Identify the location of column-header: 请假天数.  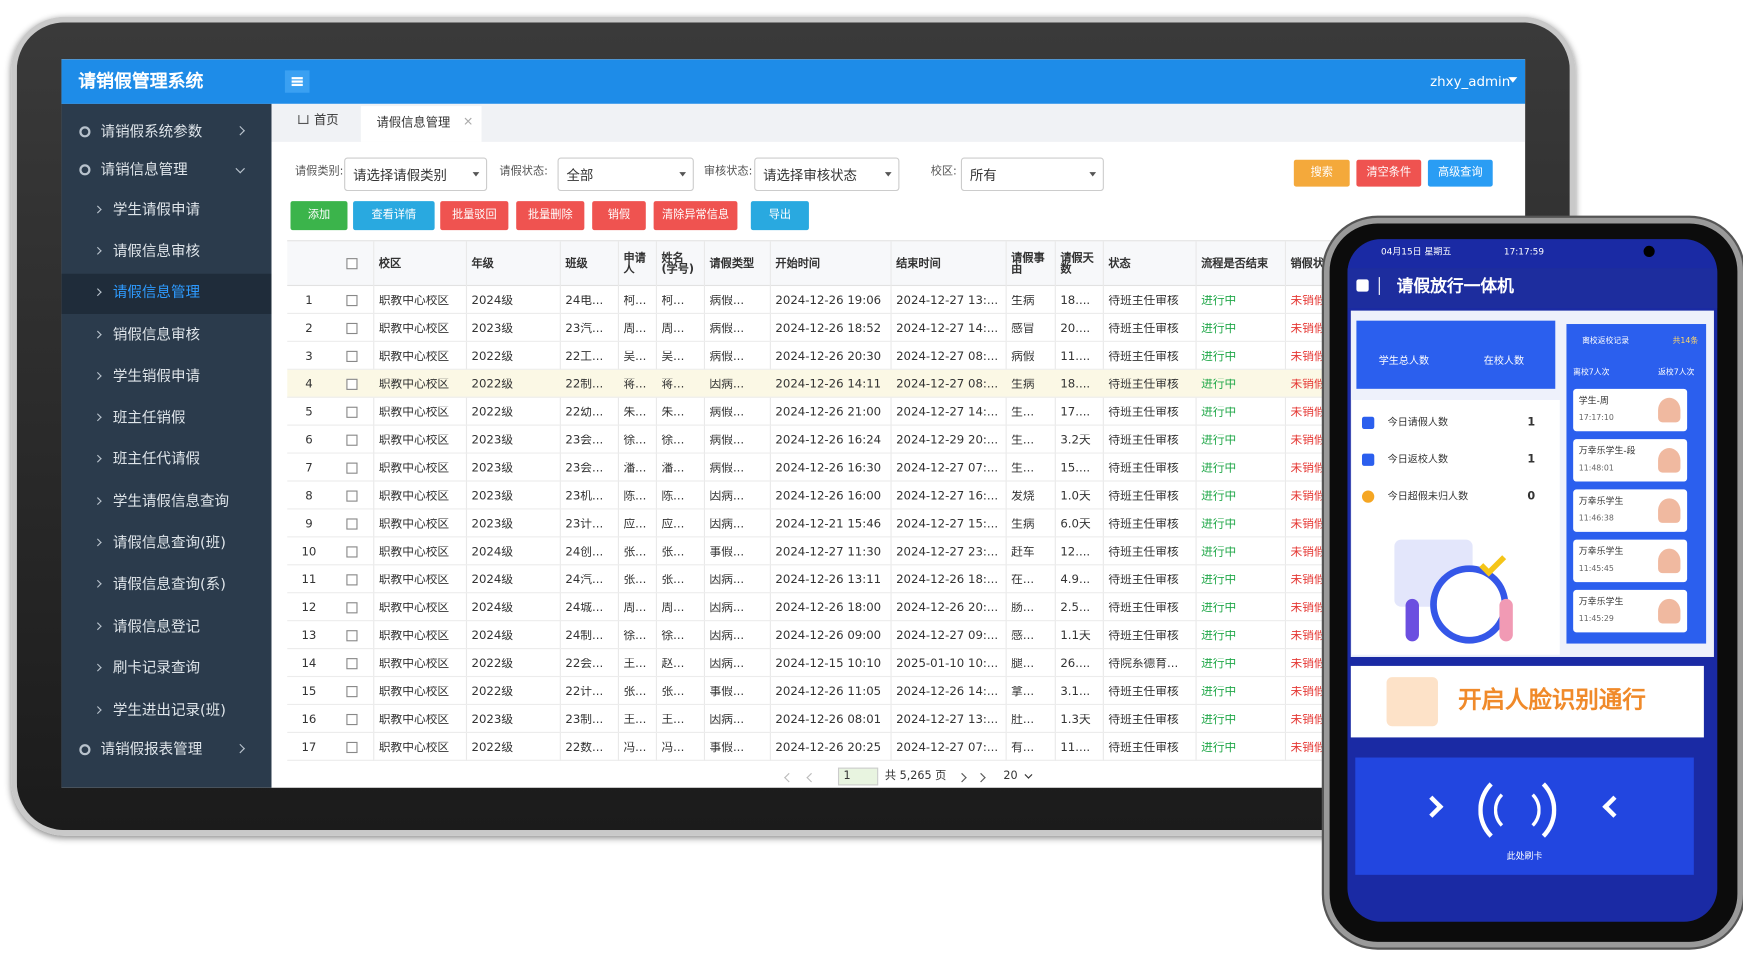
(1077, 264).